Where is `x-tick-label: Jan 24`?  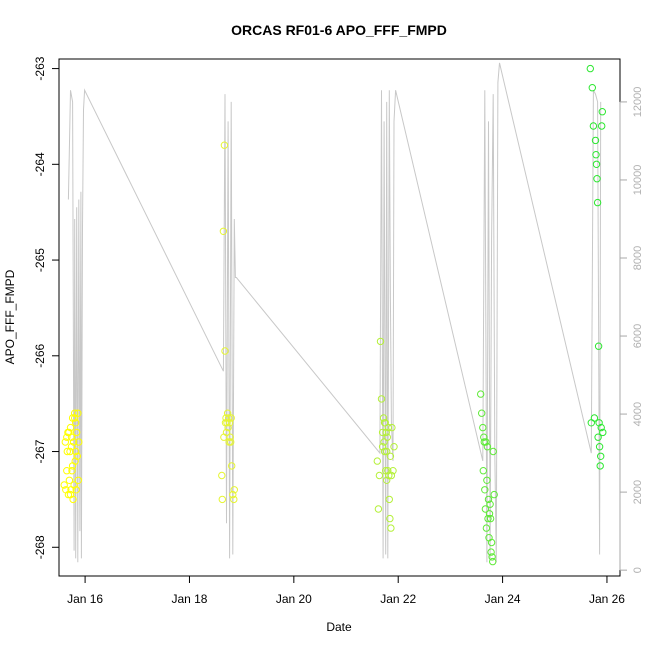 x-tick-label: Jan 24 is located at coordinates (503, 599).